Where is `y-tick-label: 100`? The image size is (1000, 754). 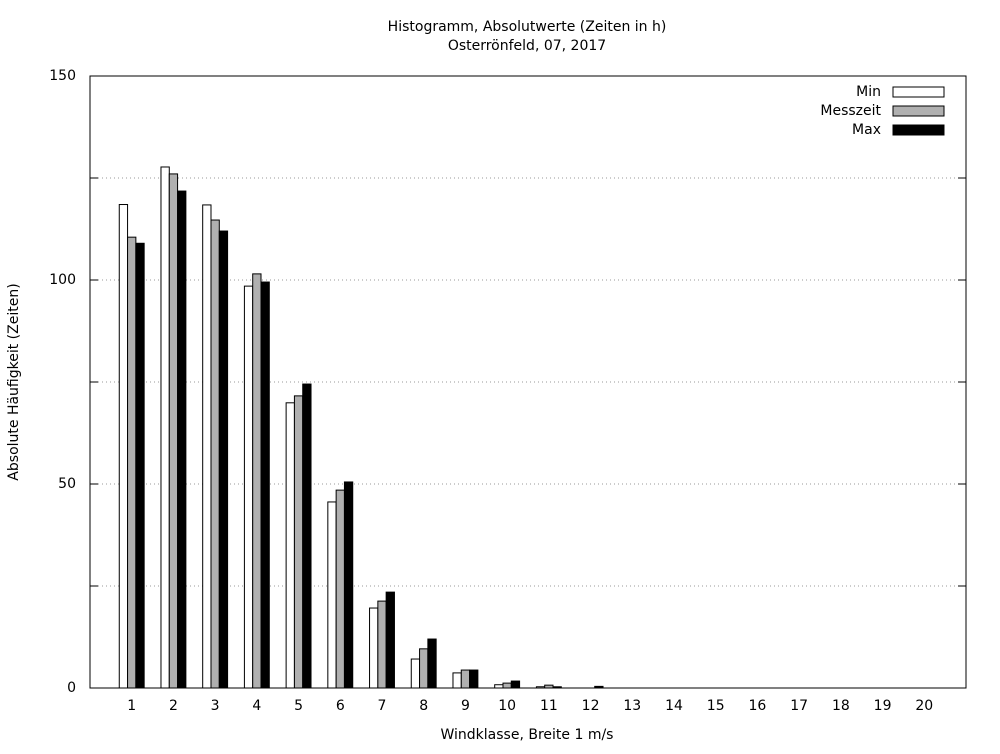 y-tick-label: 100 is located at coordinates (62, 280).